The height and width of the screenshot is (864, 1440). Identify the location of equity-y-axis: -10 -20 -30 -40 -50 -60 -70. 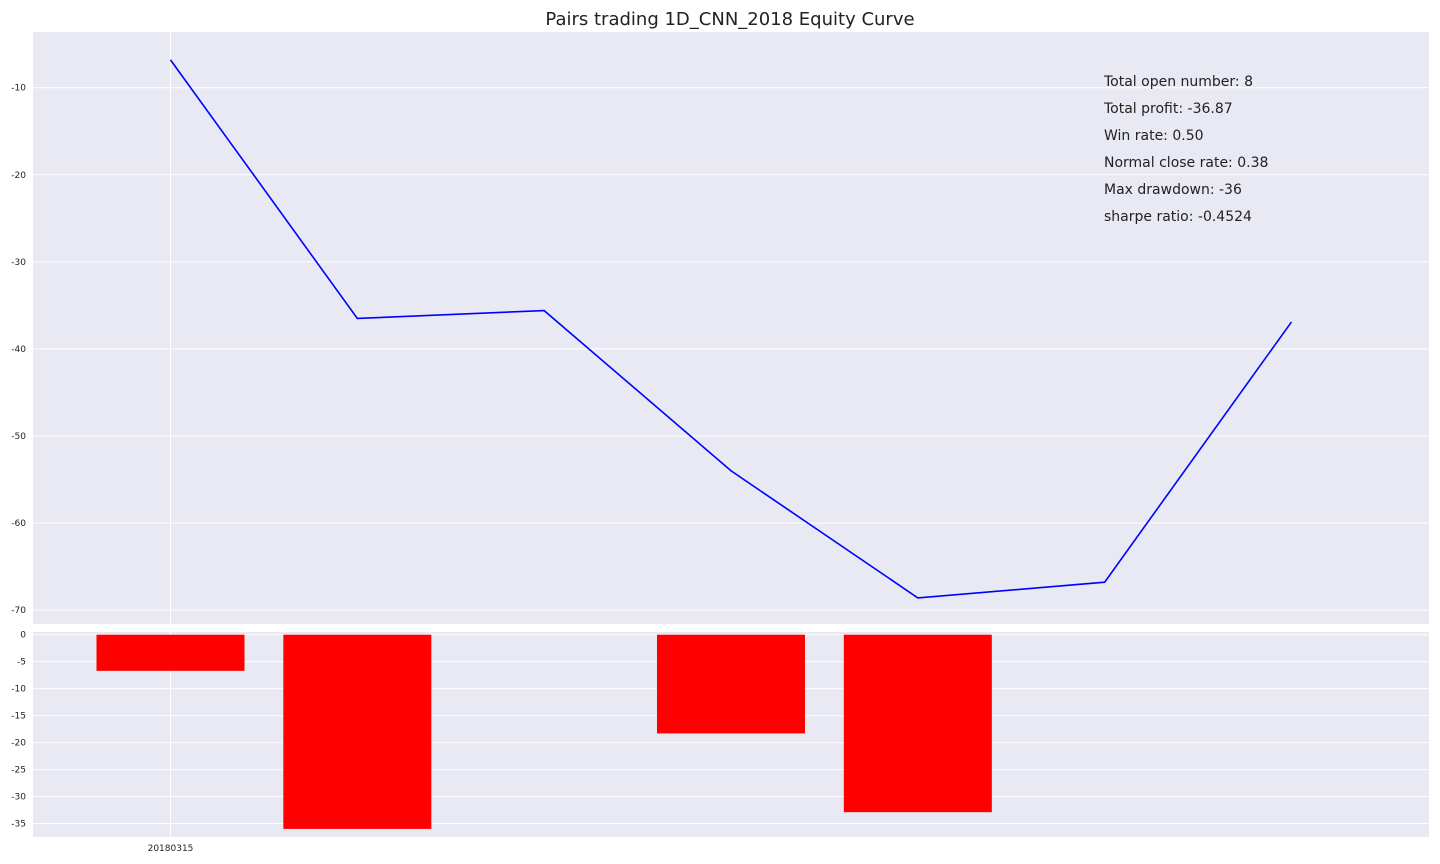
(18, 350).